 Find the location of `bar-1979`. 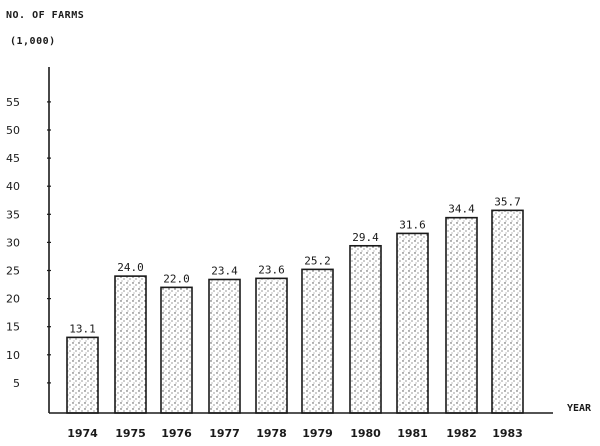

bar-1979 is located at coordinates (317, 341).